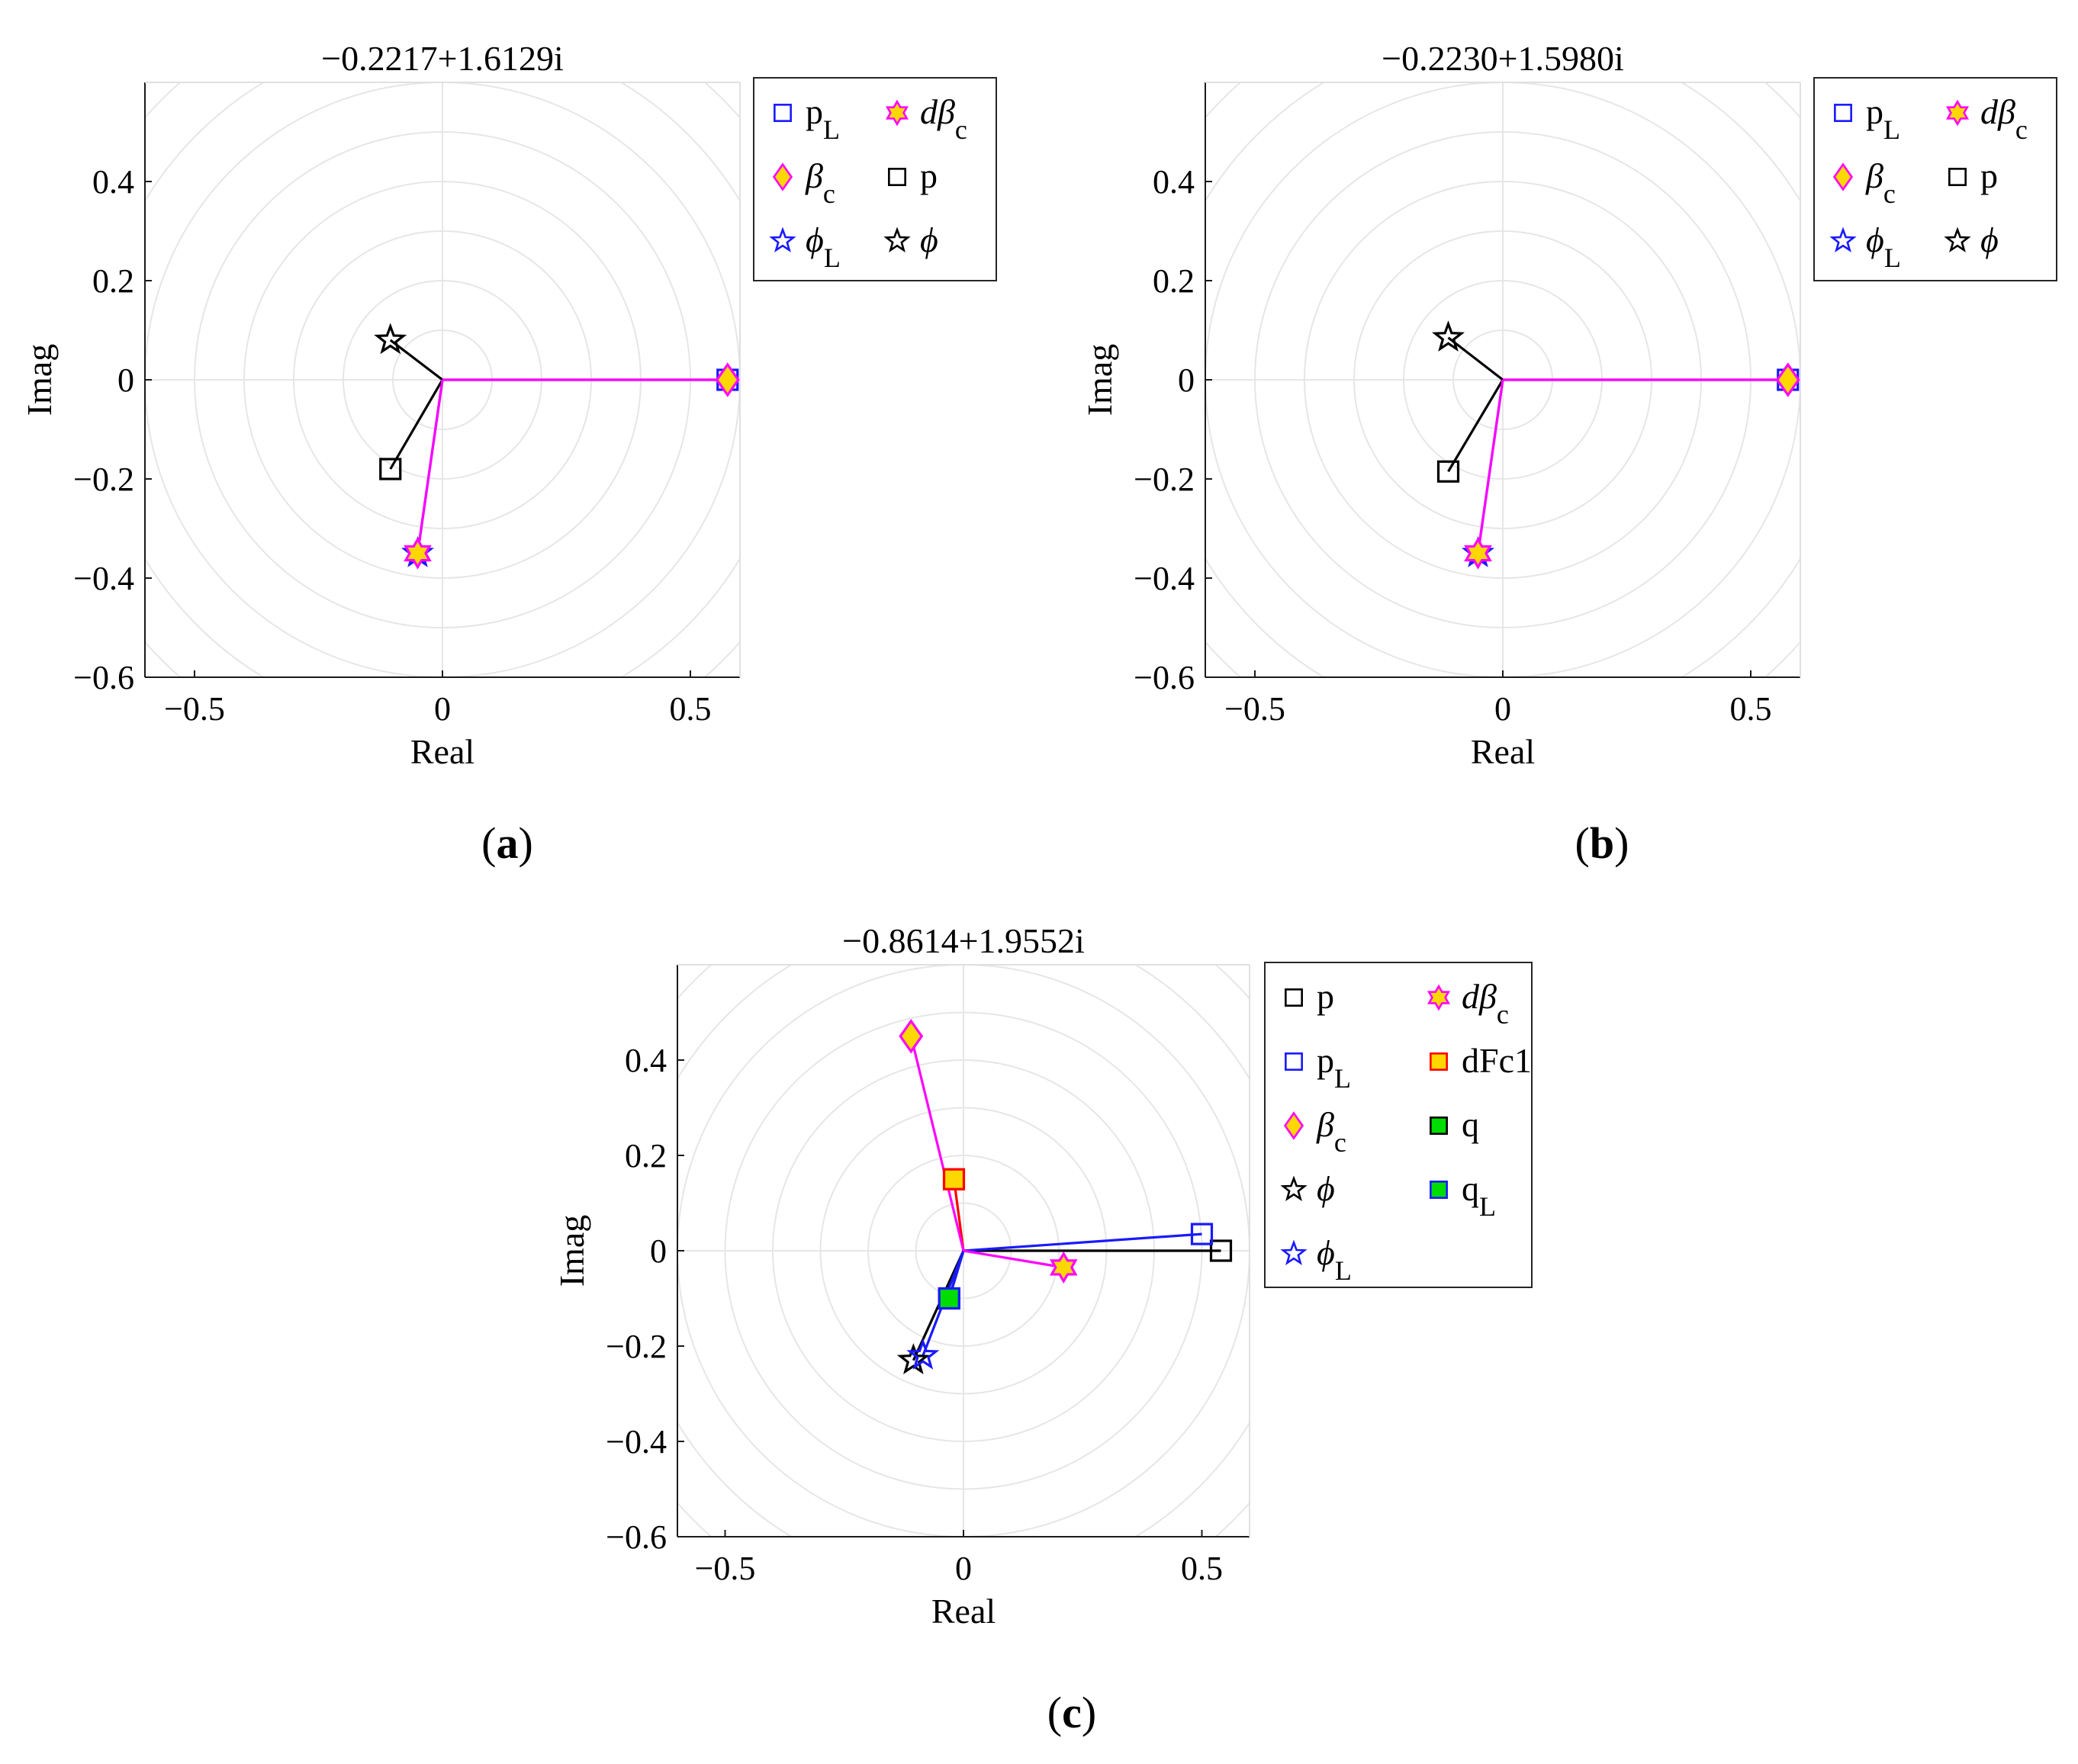 The width and height of the screenshot is (2078, 1764). I want to click on legend-item: βc, so click(804, 182).